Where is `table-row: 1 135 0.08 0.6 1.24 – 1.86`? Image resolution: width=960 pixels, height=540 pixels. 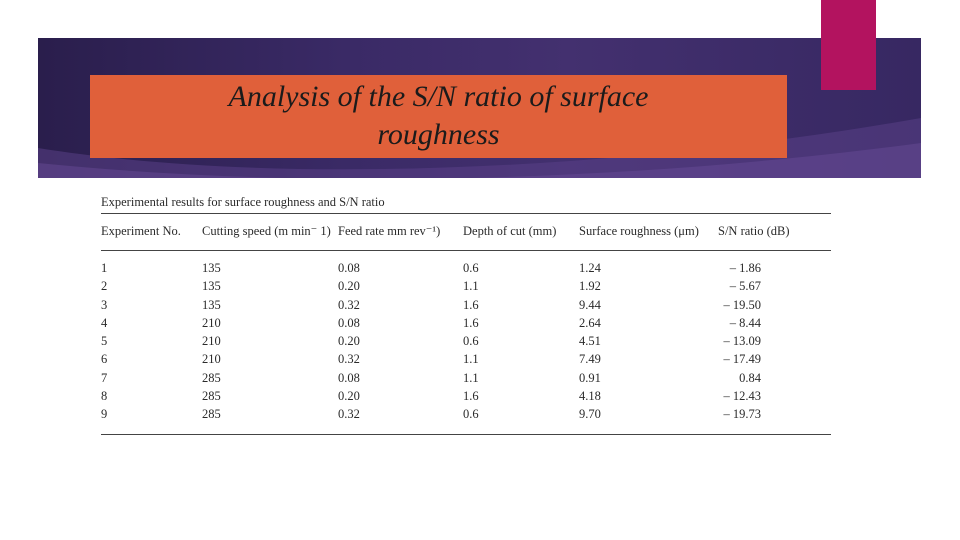 table-row: 1 135 0.08 0.6 1.24 – 1.86 is located at coordinates (466, 264).